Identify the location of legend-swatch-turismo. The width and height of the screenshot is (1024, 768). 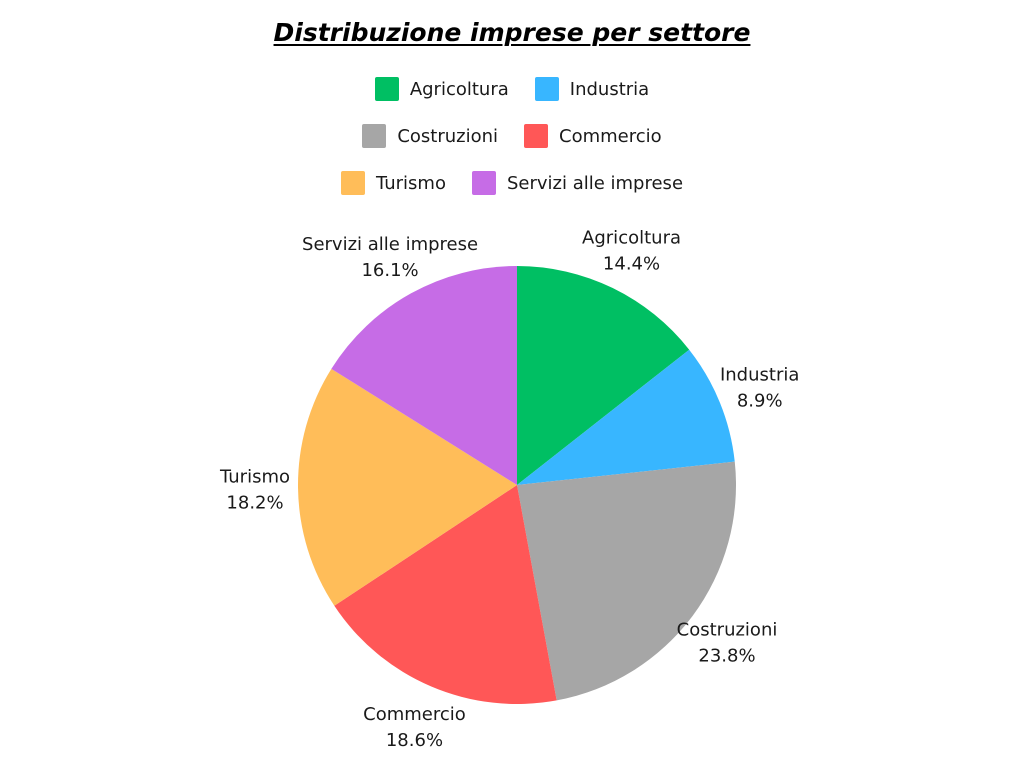
(352, 183).